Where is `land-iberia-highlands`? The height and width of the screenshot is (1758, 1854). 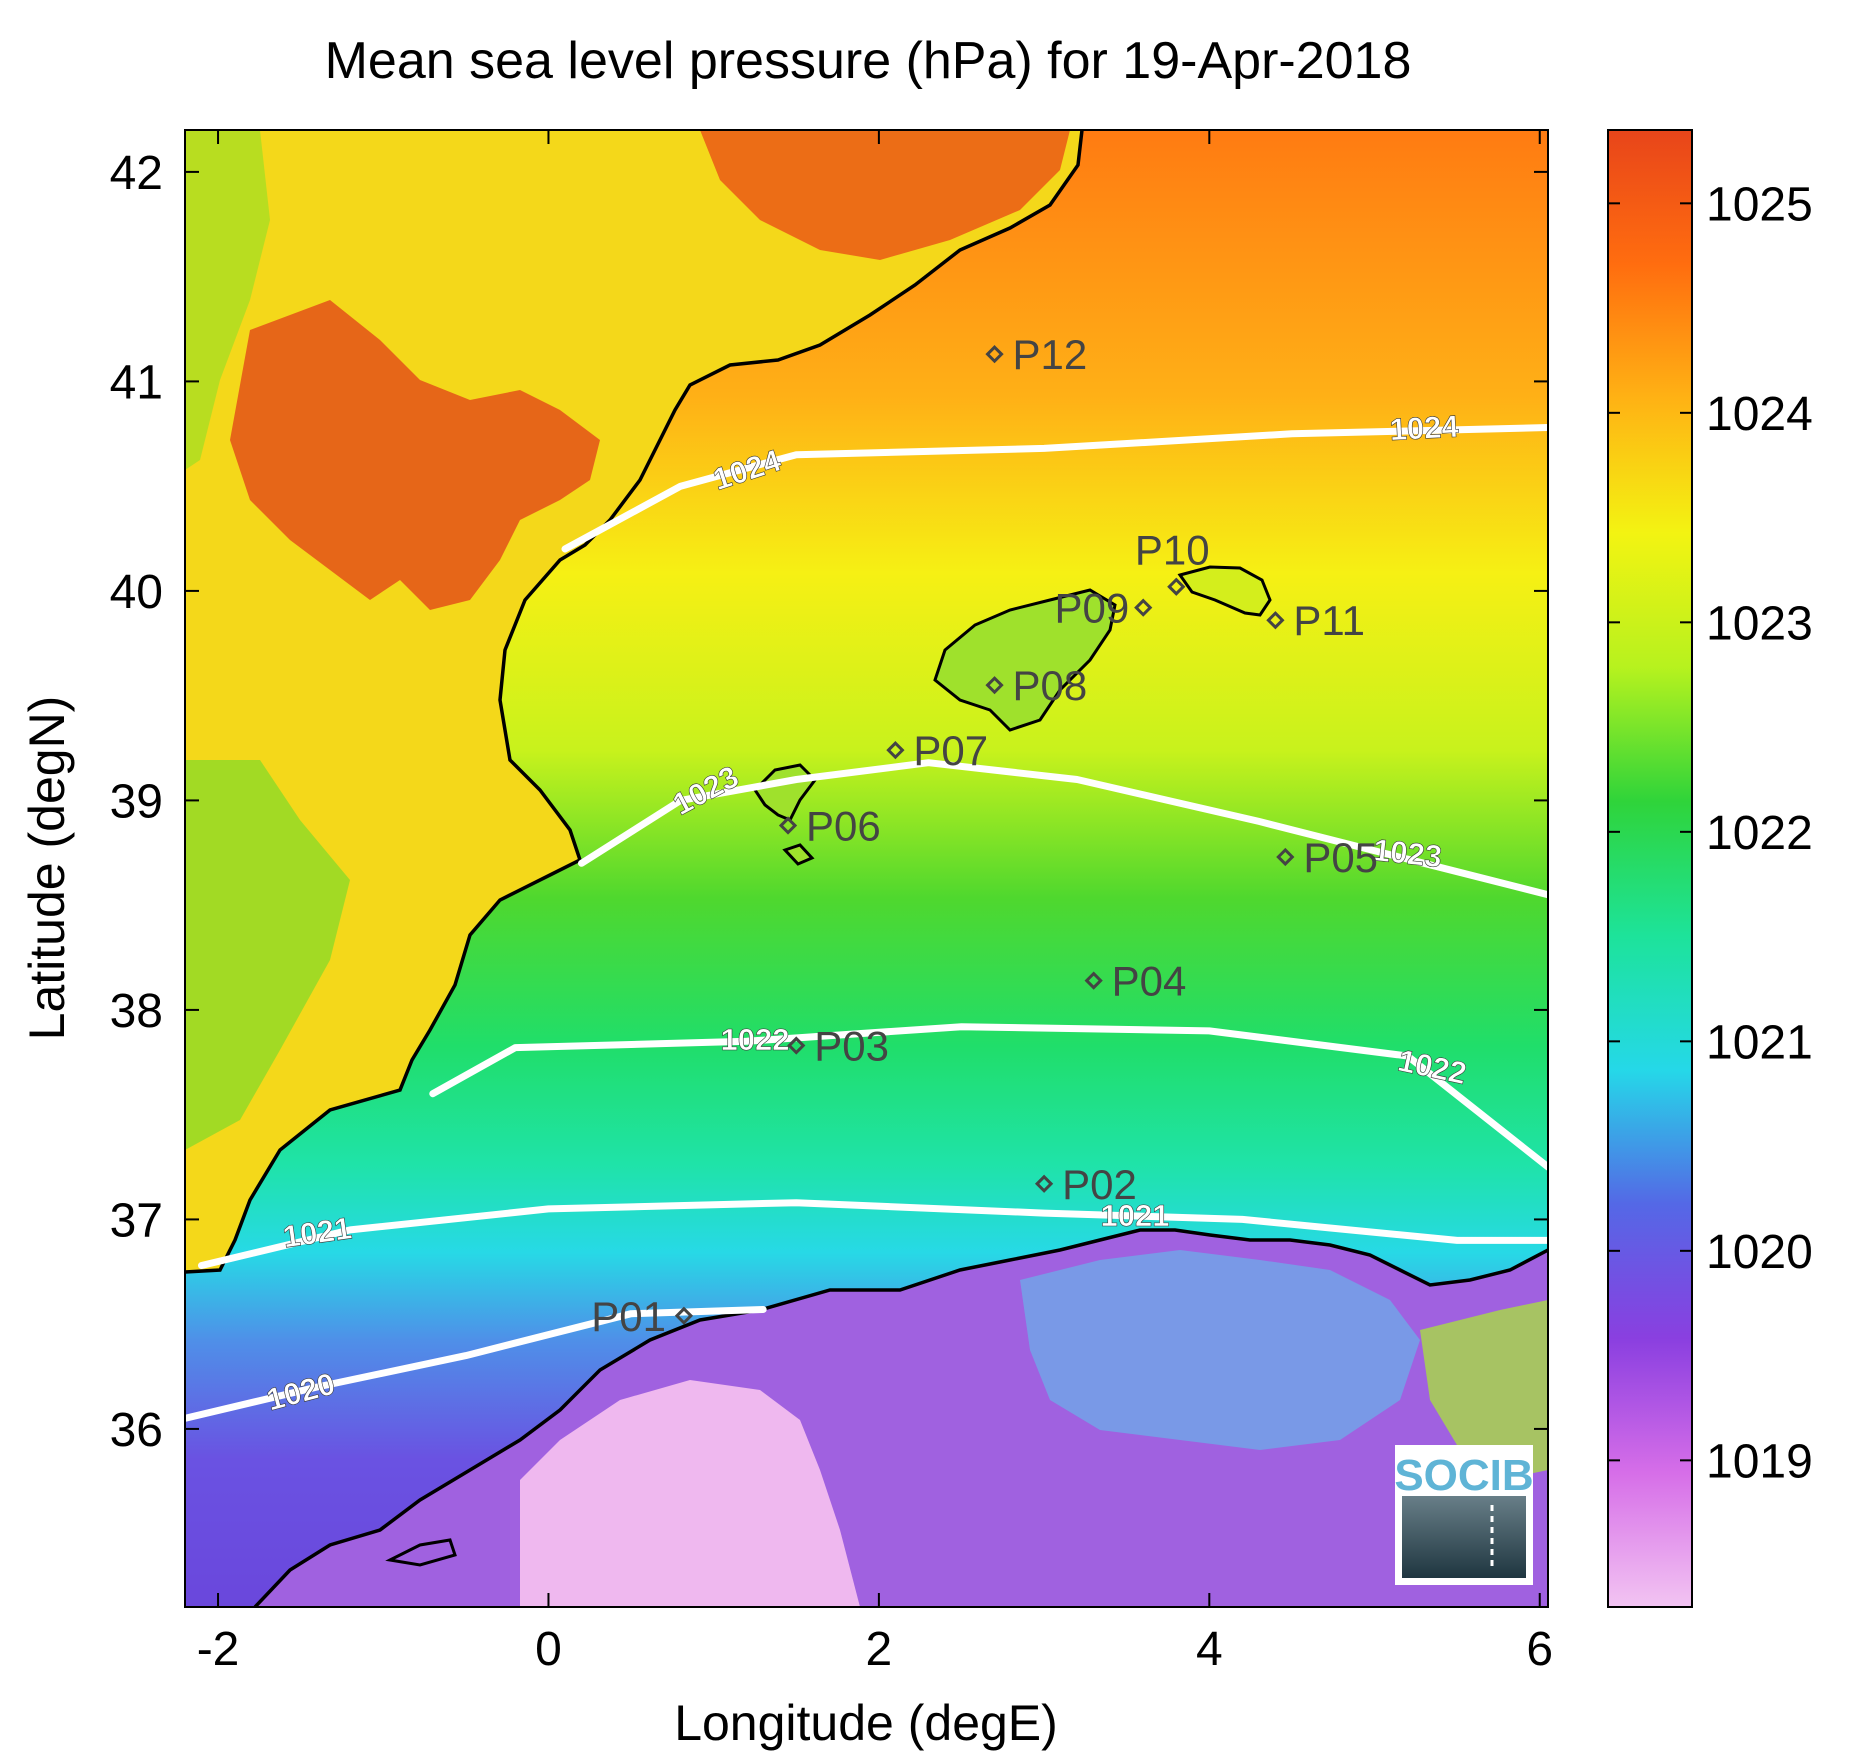
land-iberia-highlands is located at coordinates (415, 455).